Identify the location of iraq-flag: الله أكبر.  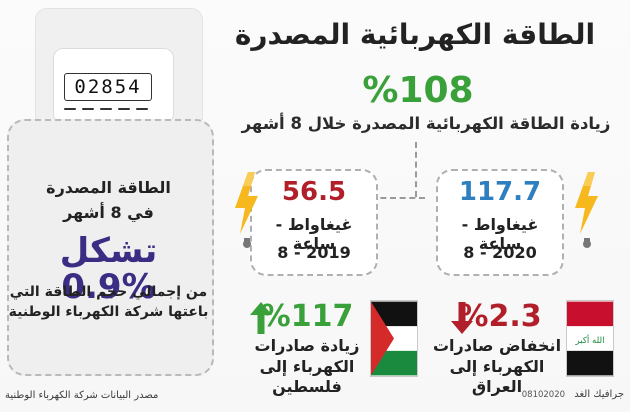
(590, 338).